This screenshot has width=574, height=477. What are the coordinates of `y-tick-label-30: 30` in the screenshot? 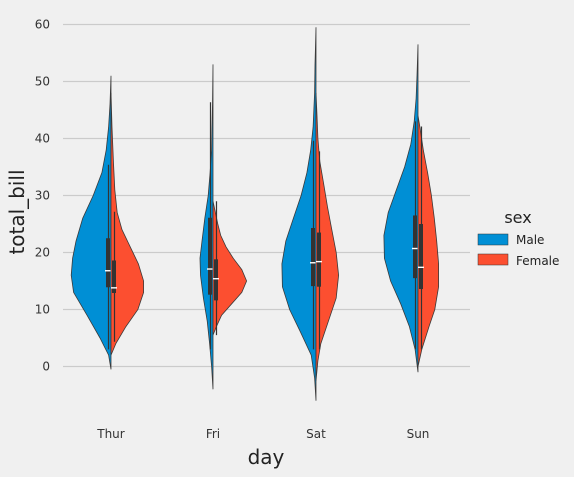 It's located at (42, 196).